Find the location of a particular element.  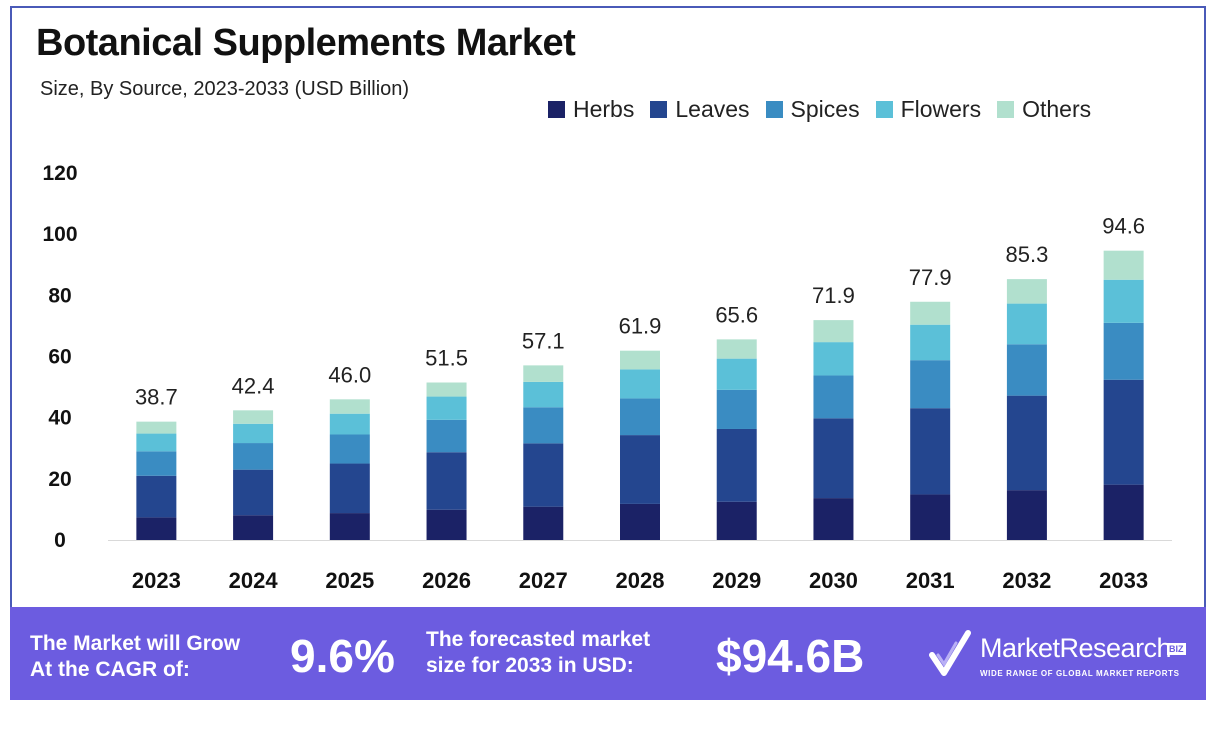

bar-segment-spices-2033 is located at coordinates (1123, 351).